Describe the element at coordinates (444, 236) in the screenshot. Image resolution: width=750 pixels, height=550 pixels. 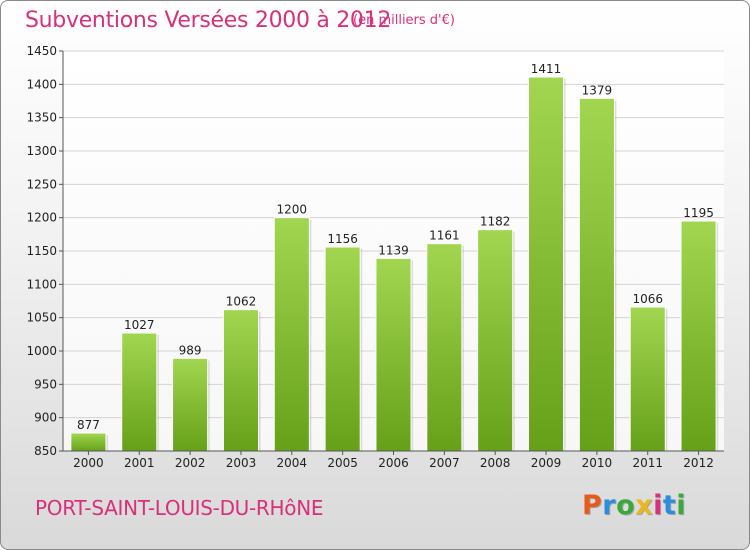
I see `bar-value-label: 1161` at that location.